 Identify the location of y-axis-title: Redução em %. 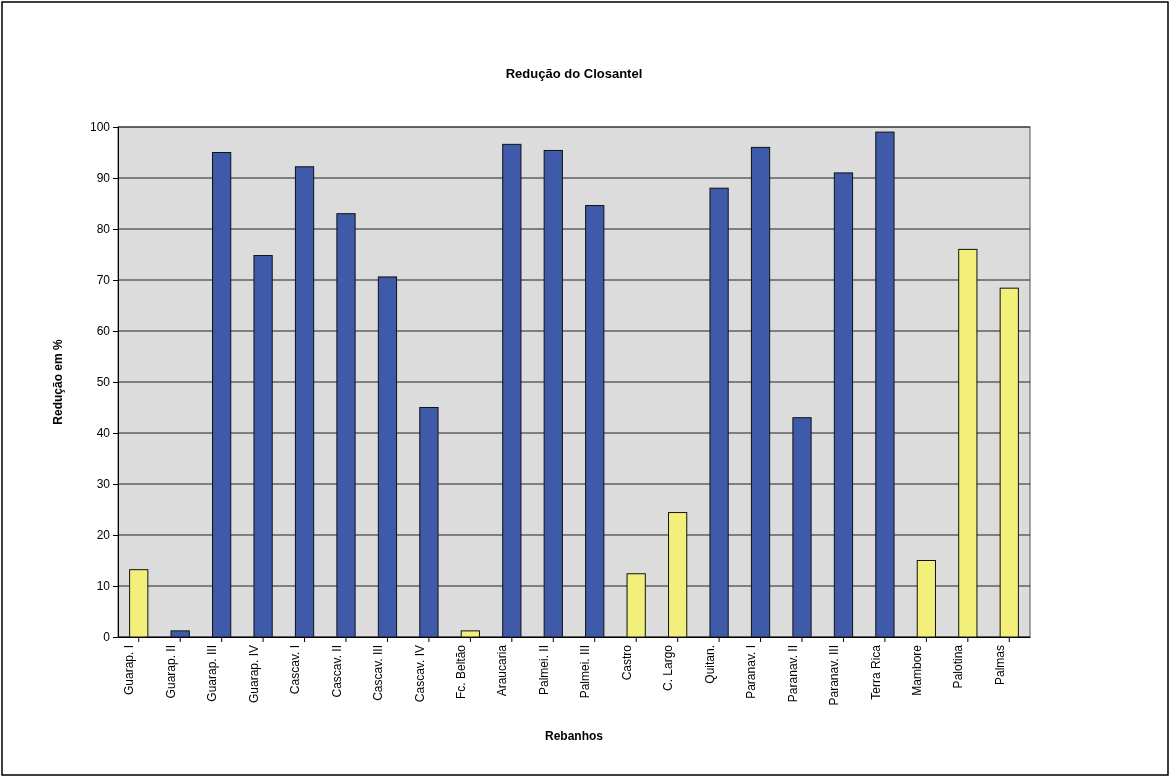
(58, 381).